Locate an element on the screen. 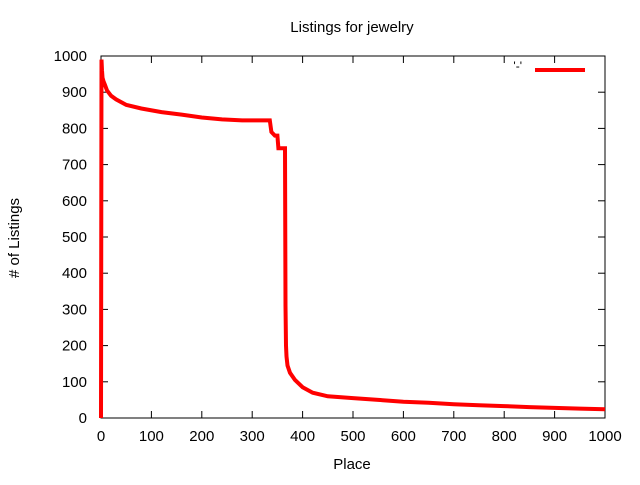 Image resolution: width=640 pixels, height=485 pixels. x-tick-label: 800 is located at coordinates (504, 436).